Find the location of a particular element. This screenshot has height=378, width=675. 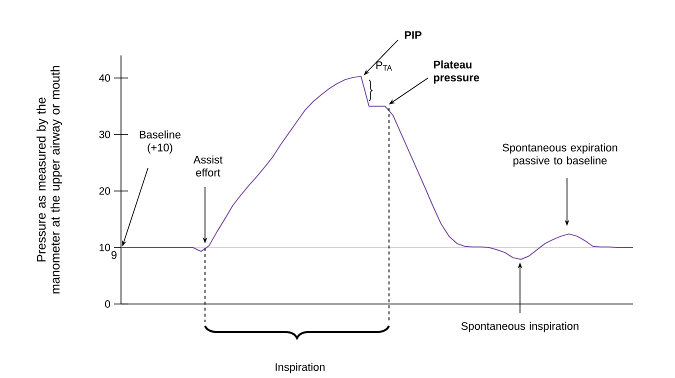

y-tick-label: 0 is located at coordinates (107, 304).